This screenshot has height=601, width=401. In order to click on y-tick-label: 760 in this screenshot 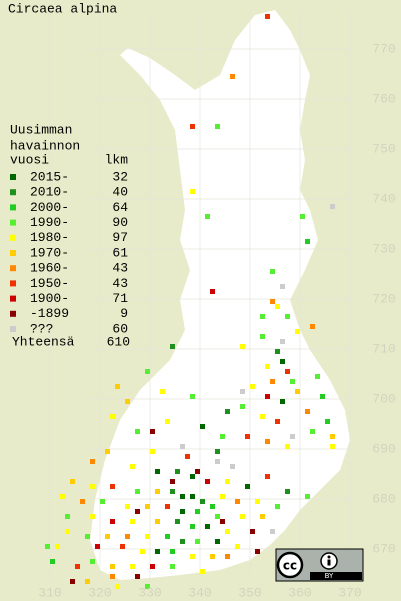, I will do `click(383, 98)`.